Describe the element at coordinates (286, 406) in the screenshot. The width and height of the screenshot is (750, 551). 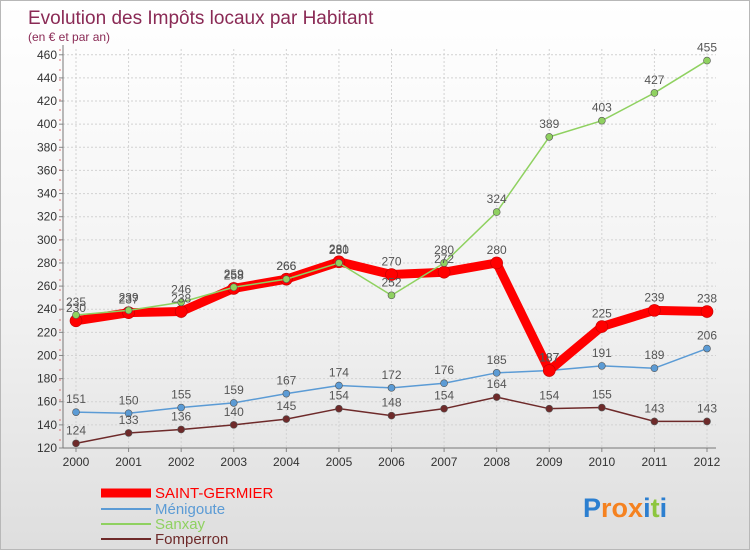
I see `data-label-fomperron: 145` at that location.